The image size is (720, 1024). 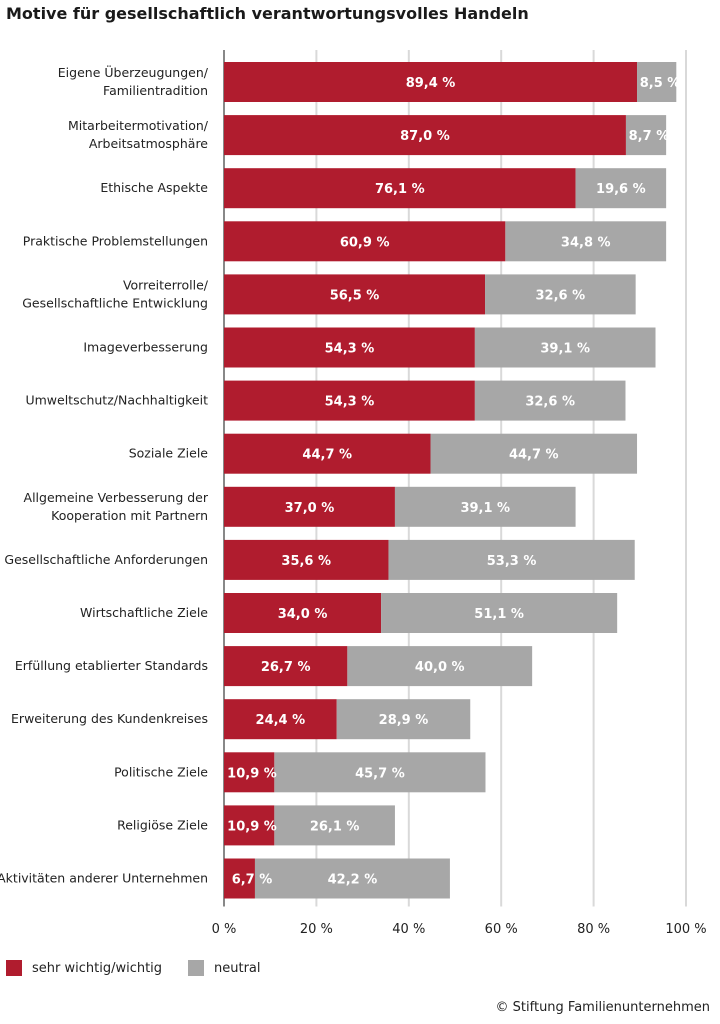 I want to click on bar-label-neutral: 51,1 %, so click(x=499, y=614).